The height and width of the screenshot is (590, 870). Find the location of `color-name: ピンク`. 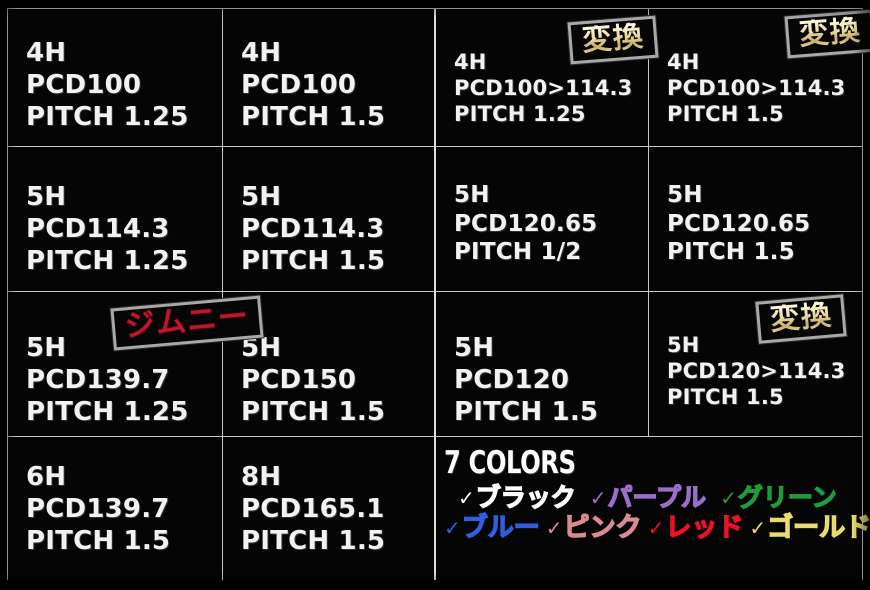

color-name: ピンク is located at coordinates (602, 528).